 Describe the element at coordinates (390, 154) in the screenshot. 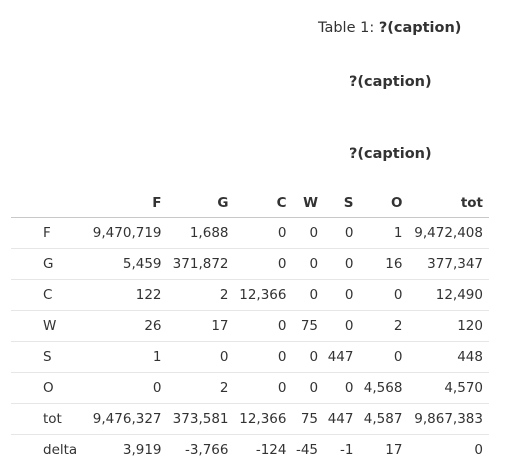

I see `caption-line-3: ?(caption)` at that location.